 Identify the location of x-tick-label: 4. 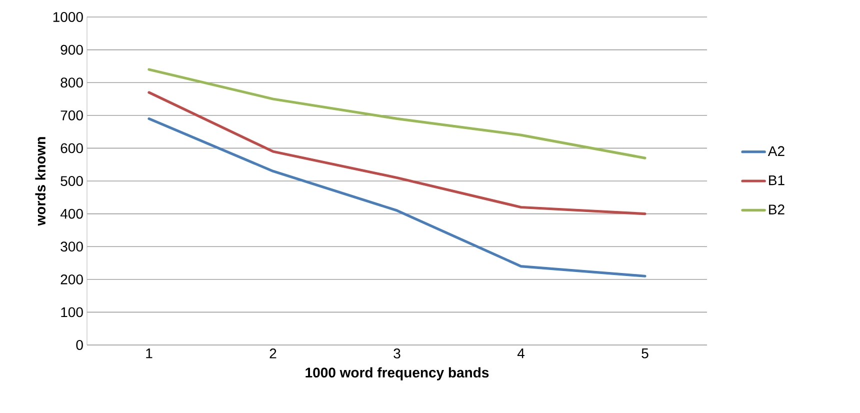
(520, 353).